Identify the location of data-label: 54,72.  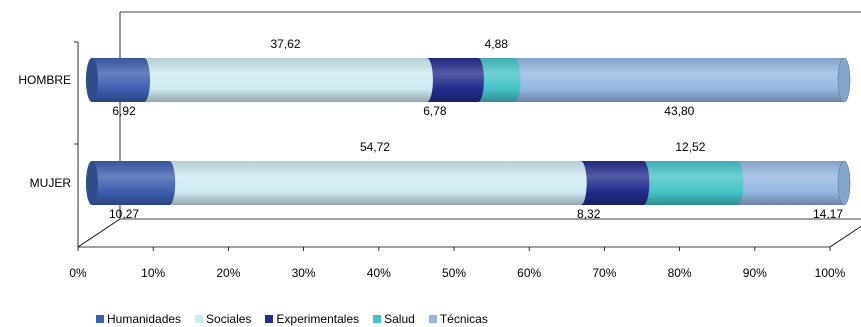
(375, 147).